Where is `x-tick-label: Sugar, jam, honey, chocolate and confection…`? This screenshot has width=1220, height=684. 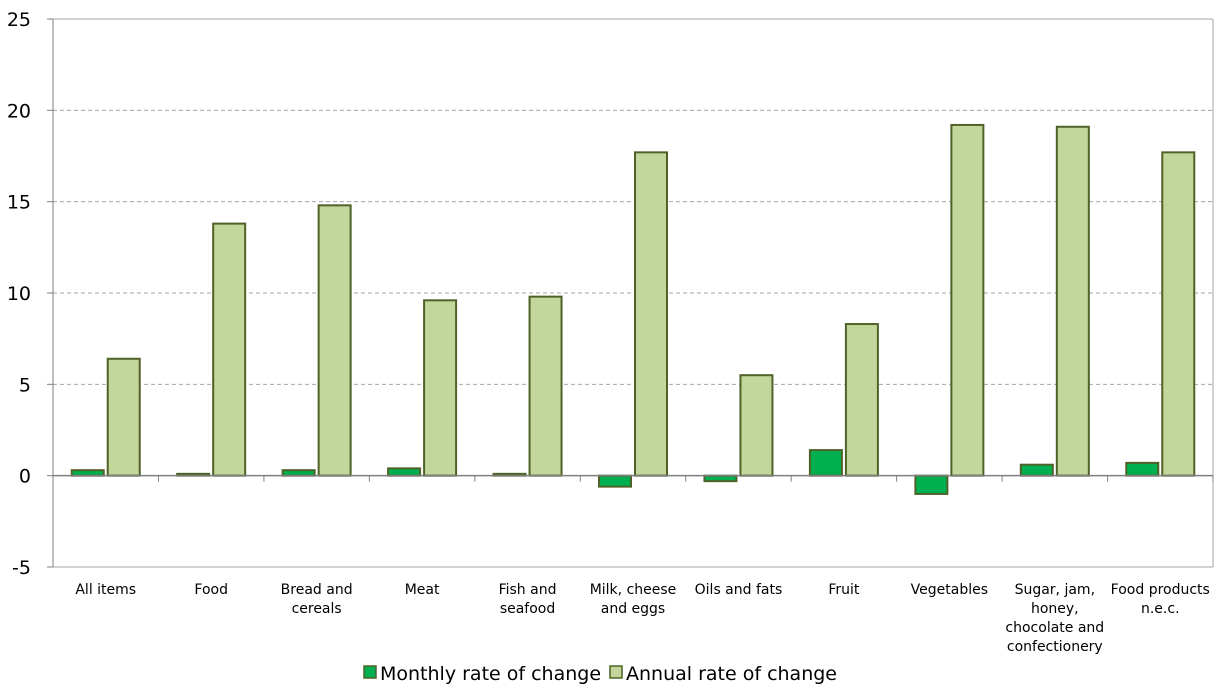
x-tick-label: Sugar, jam, honey, chocolate and confection… is located at coordinates (1054, 618).